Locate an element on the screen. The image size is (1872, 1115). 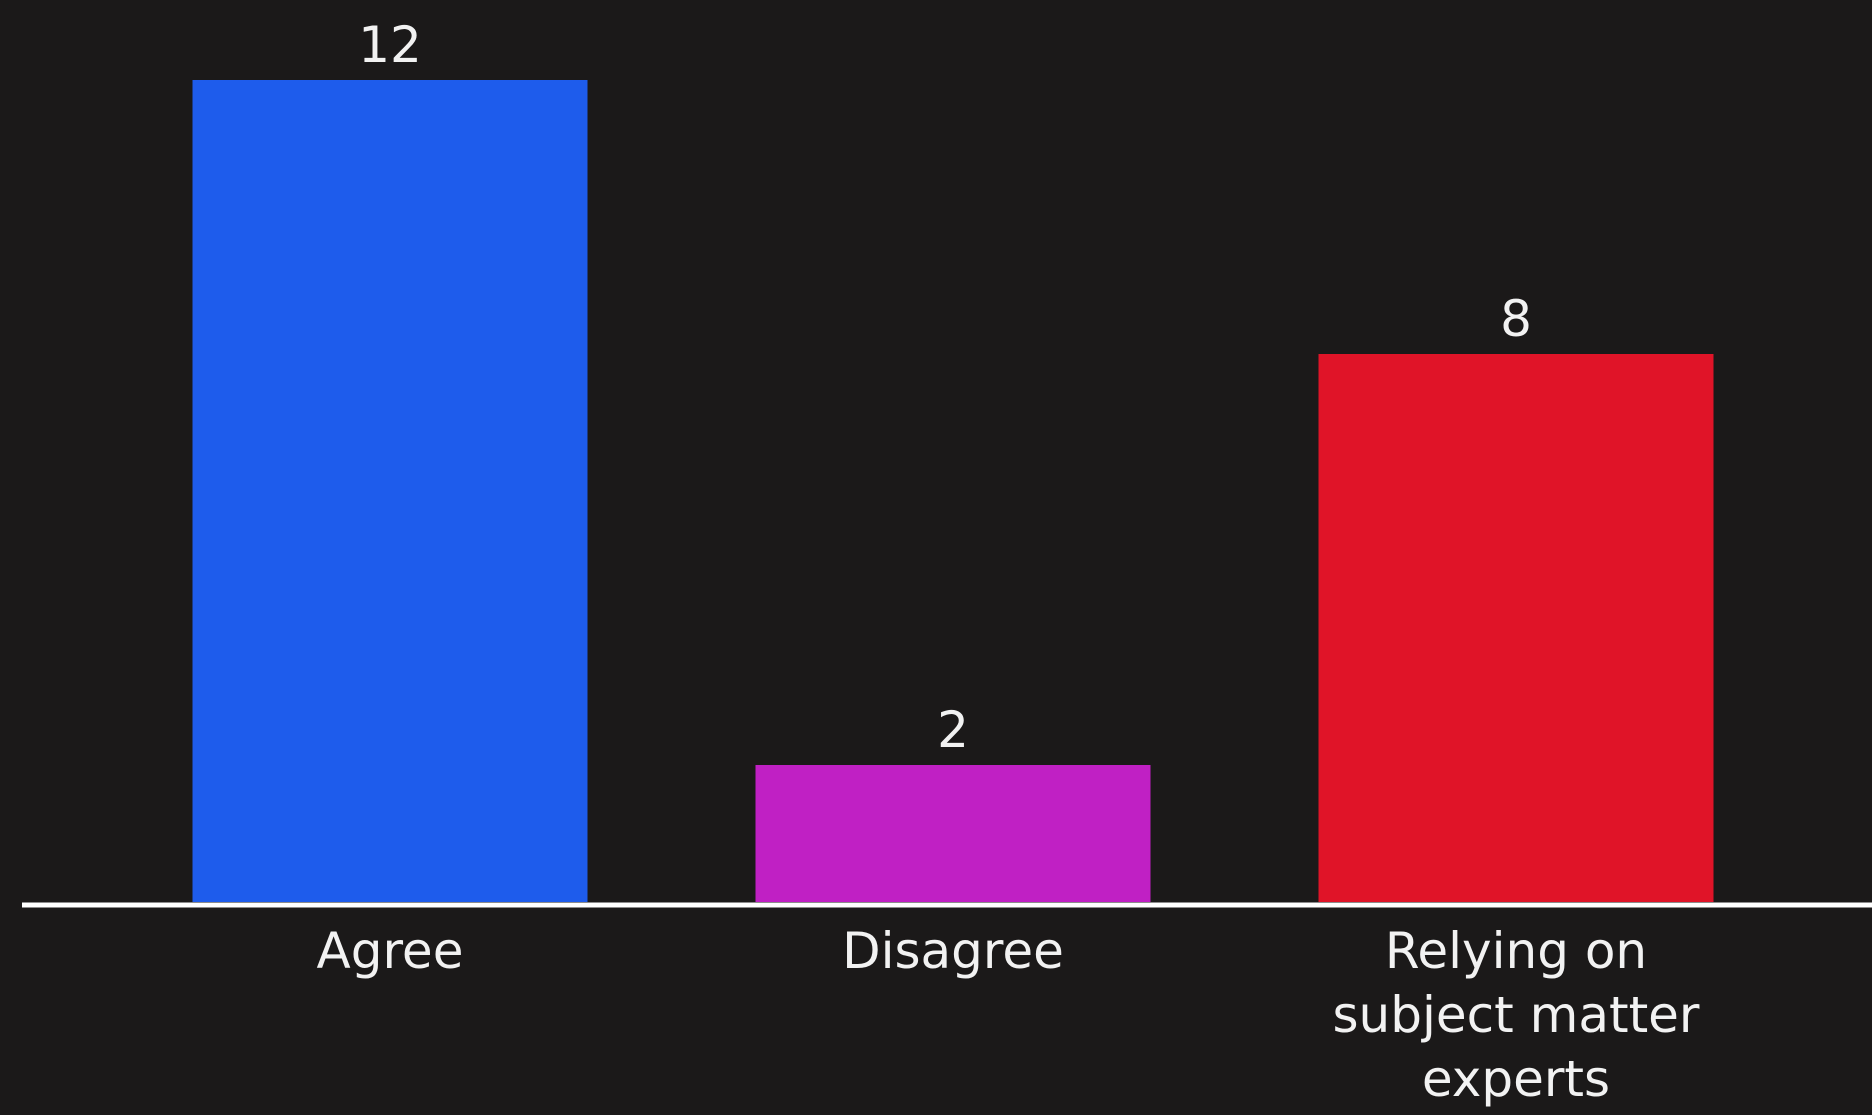
x-tick-label: Relying on subject matter experts is located at coordinates (1516, 1015).